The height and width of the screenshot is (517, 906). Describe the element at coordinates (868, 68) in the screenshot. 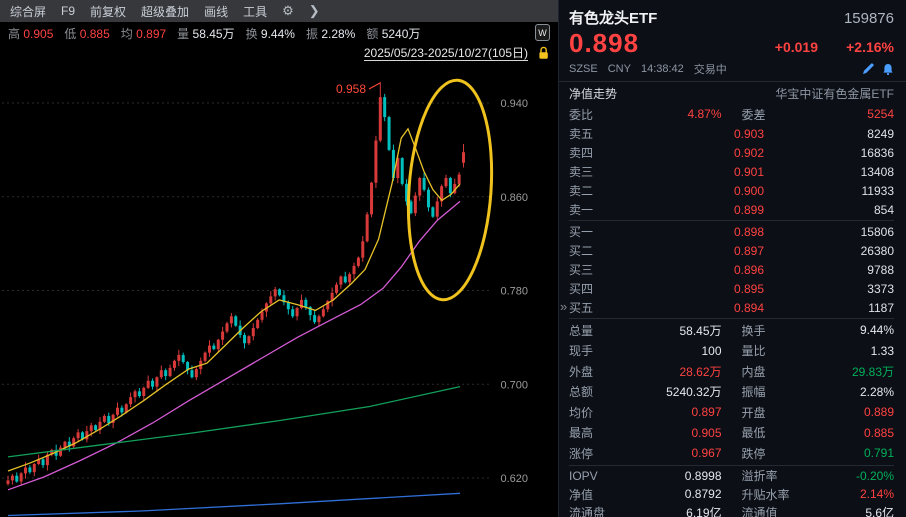

I see `edit-pencil-icon` at that location.